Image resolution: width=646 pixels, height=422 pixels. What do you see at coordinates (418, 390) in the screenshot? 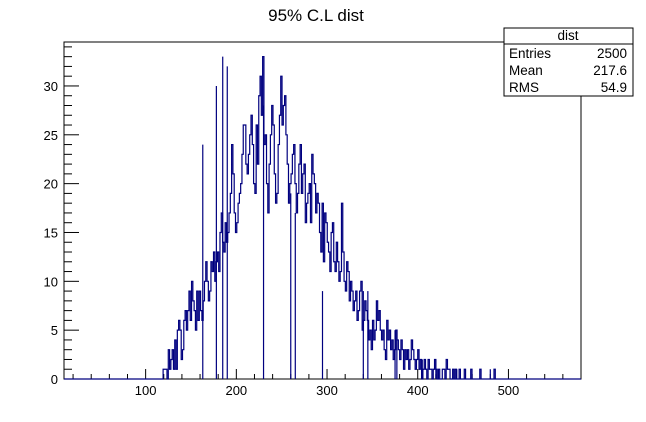
I see `x-tick-label: 400` at bounding box center [418, 390].